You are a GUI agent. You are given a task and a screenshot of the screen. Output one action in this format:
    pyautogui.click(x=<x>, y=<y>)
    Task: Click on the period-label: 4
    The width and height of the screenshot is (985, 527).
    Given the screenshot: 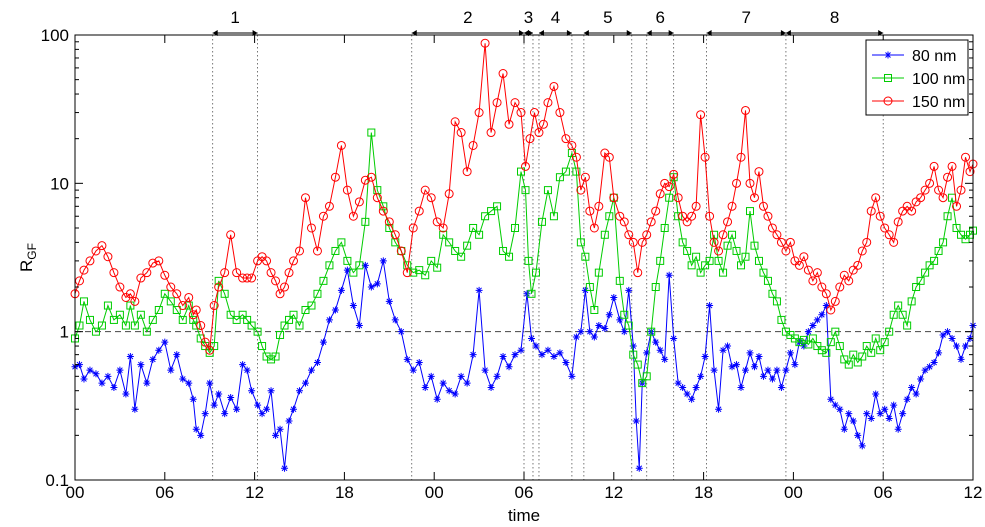 What is the action you would take?
    pyautogui.click(x=555, y=17)
    